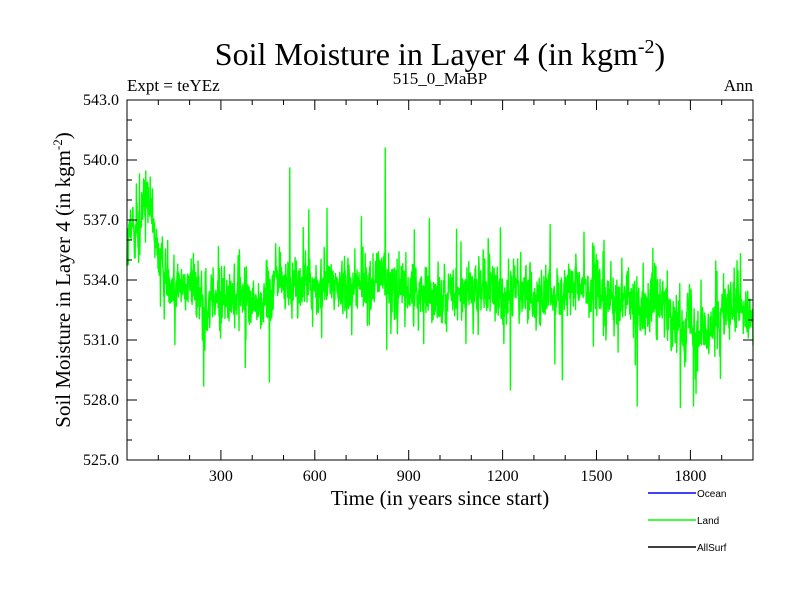 This screenshot has width=800, height=600. Describe the element at coordinates (712, 548) in the screenshot. I see `legend-label-allsurf: AllSurf` at that location.